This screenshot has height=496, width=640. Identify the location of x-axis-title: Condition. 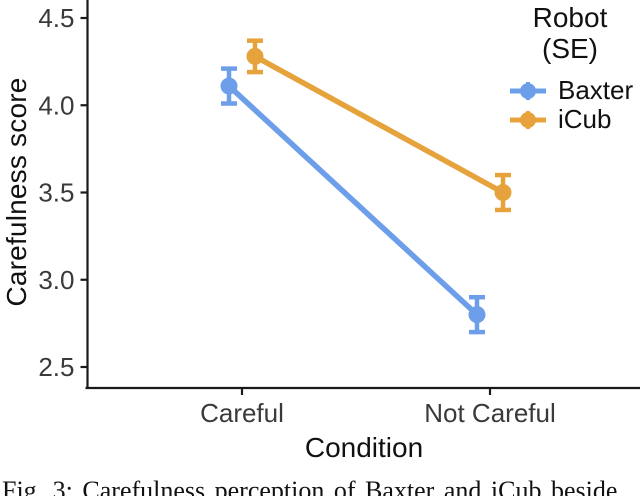
(364, 447).